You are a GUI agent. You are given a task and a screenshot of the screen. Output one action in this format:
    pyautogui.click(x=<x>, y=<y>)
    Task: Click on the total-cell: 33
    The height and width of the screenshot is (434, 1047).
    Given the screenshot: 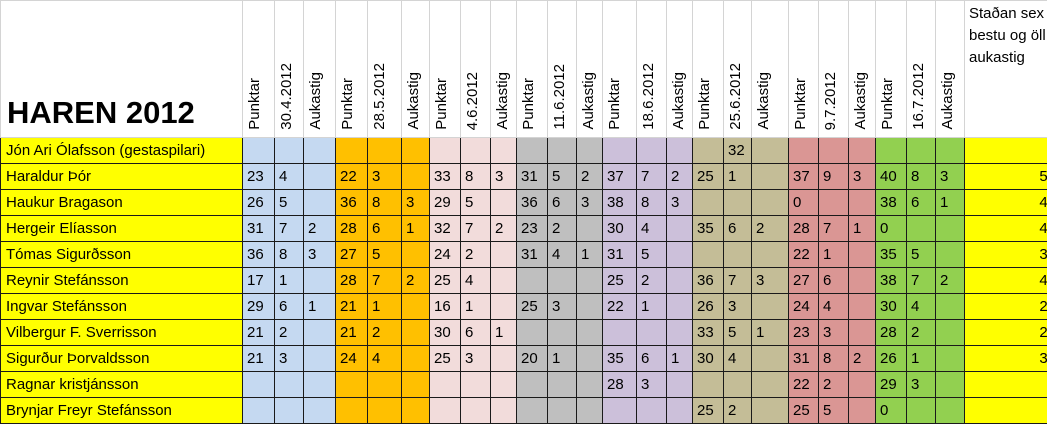 What is the action you would take?
    pyautogui.click(x=1005, y=254)
    